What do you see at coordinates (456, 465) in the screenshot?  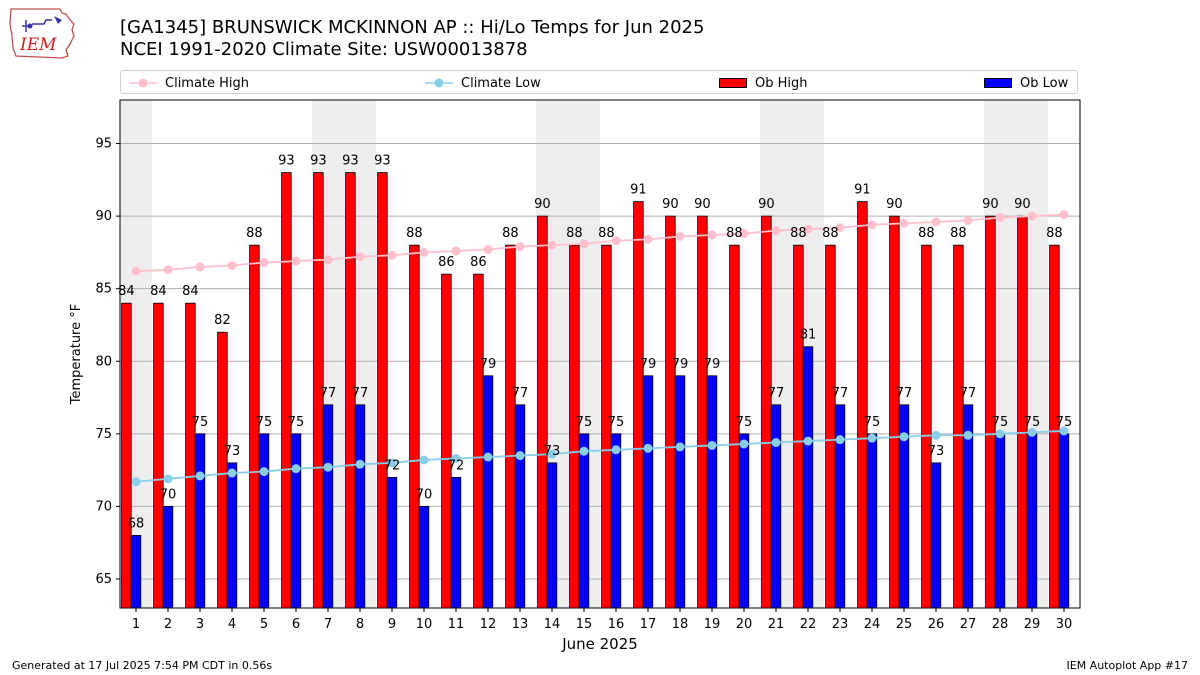 I see `ob-low-label: 72` at bounding box center [456, 465].